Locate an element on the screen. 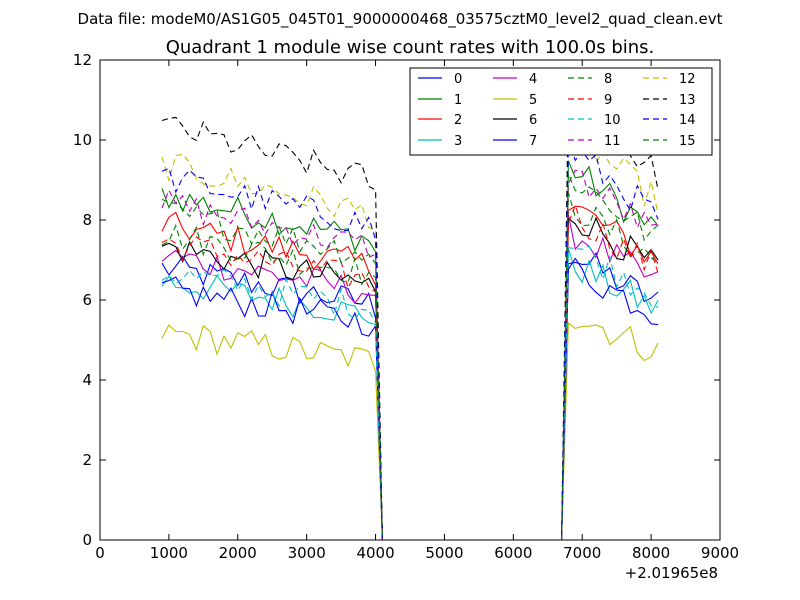 This screenshot has height=600, width=800. x-tick-label-0: 0 is located at coordinates (100, 553).